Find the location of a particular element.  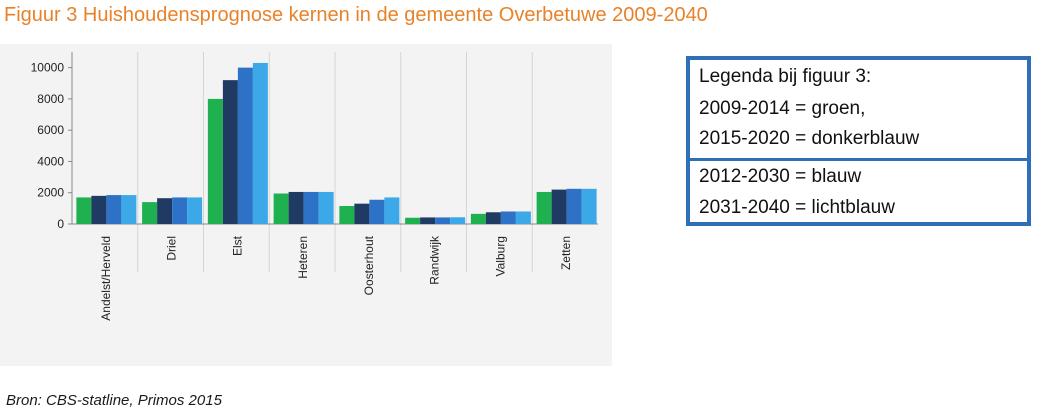

y-tick-label: 4000 is located at coordinates (50, 161).